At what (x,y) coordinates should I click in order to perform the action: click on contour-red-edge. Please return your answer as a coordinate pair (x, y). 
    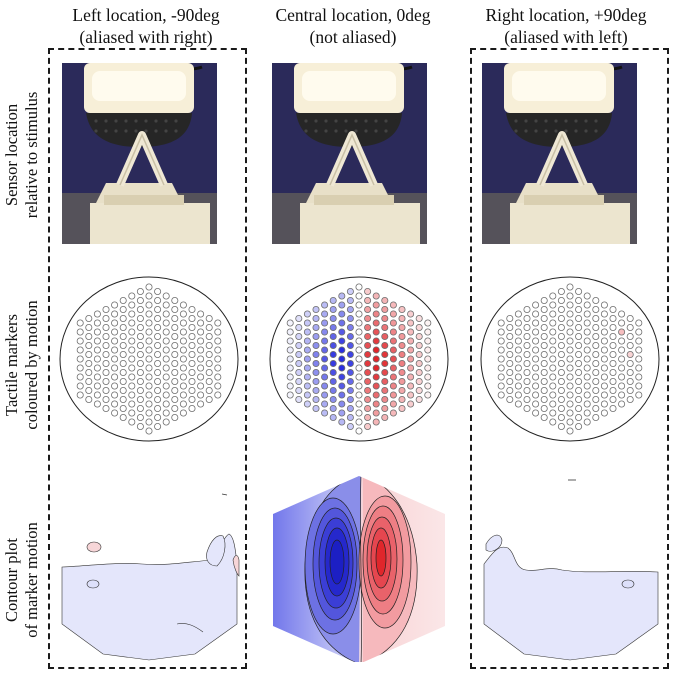
    Looking at the image, I should click on (236, 566).